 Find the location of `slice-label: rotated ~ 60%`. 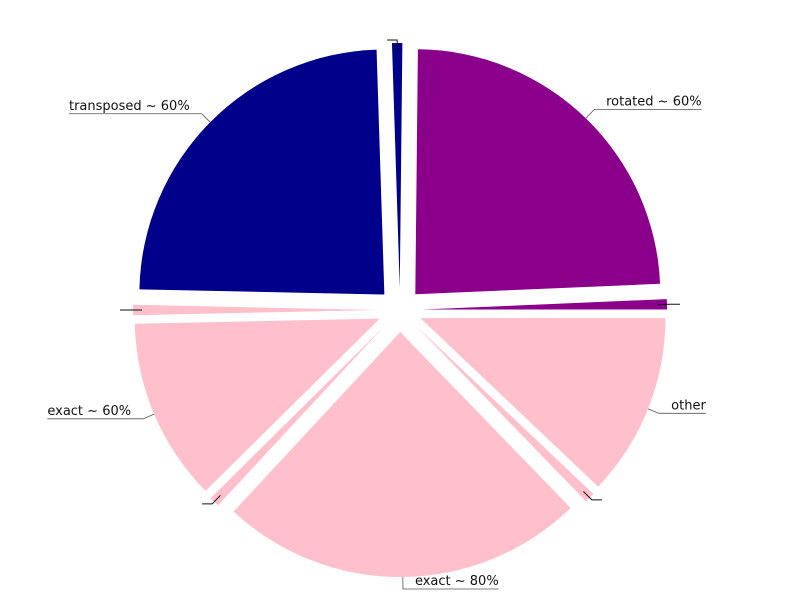

slice-label: rotated ~ 60% is located at coordinates (653, 102).